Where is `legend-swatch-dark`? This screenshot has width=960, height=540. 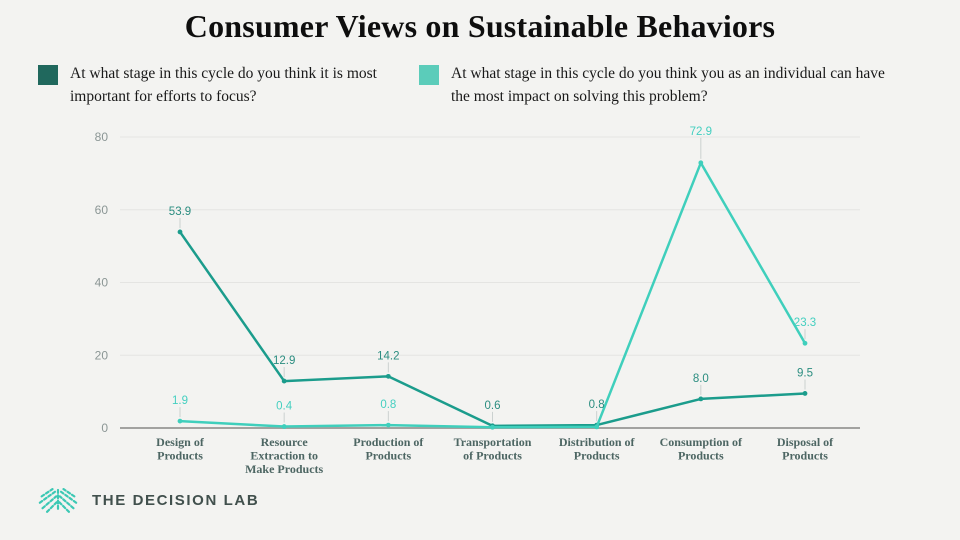
legend-swatch-dark is located at coordinates (48, 75).